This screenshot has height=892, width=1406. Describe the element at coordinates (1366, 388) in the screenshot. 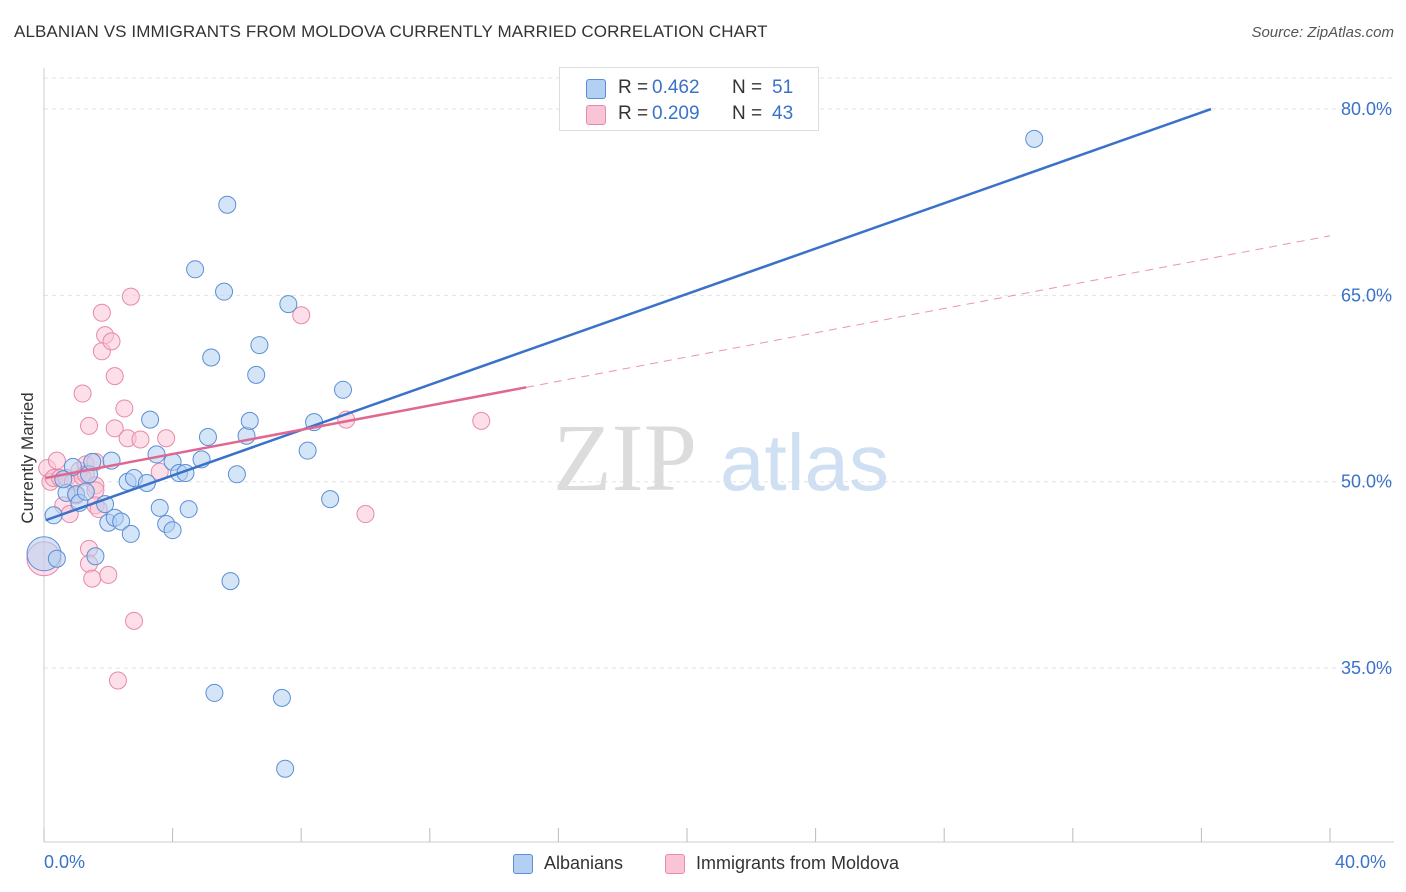

I see `y-tick-labels: 35.0% 50.0% 65.0% 80.0%` at that location.